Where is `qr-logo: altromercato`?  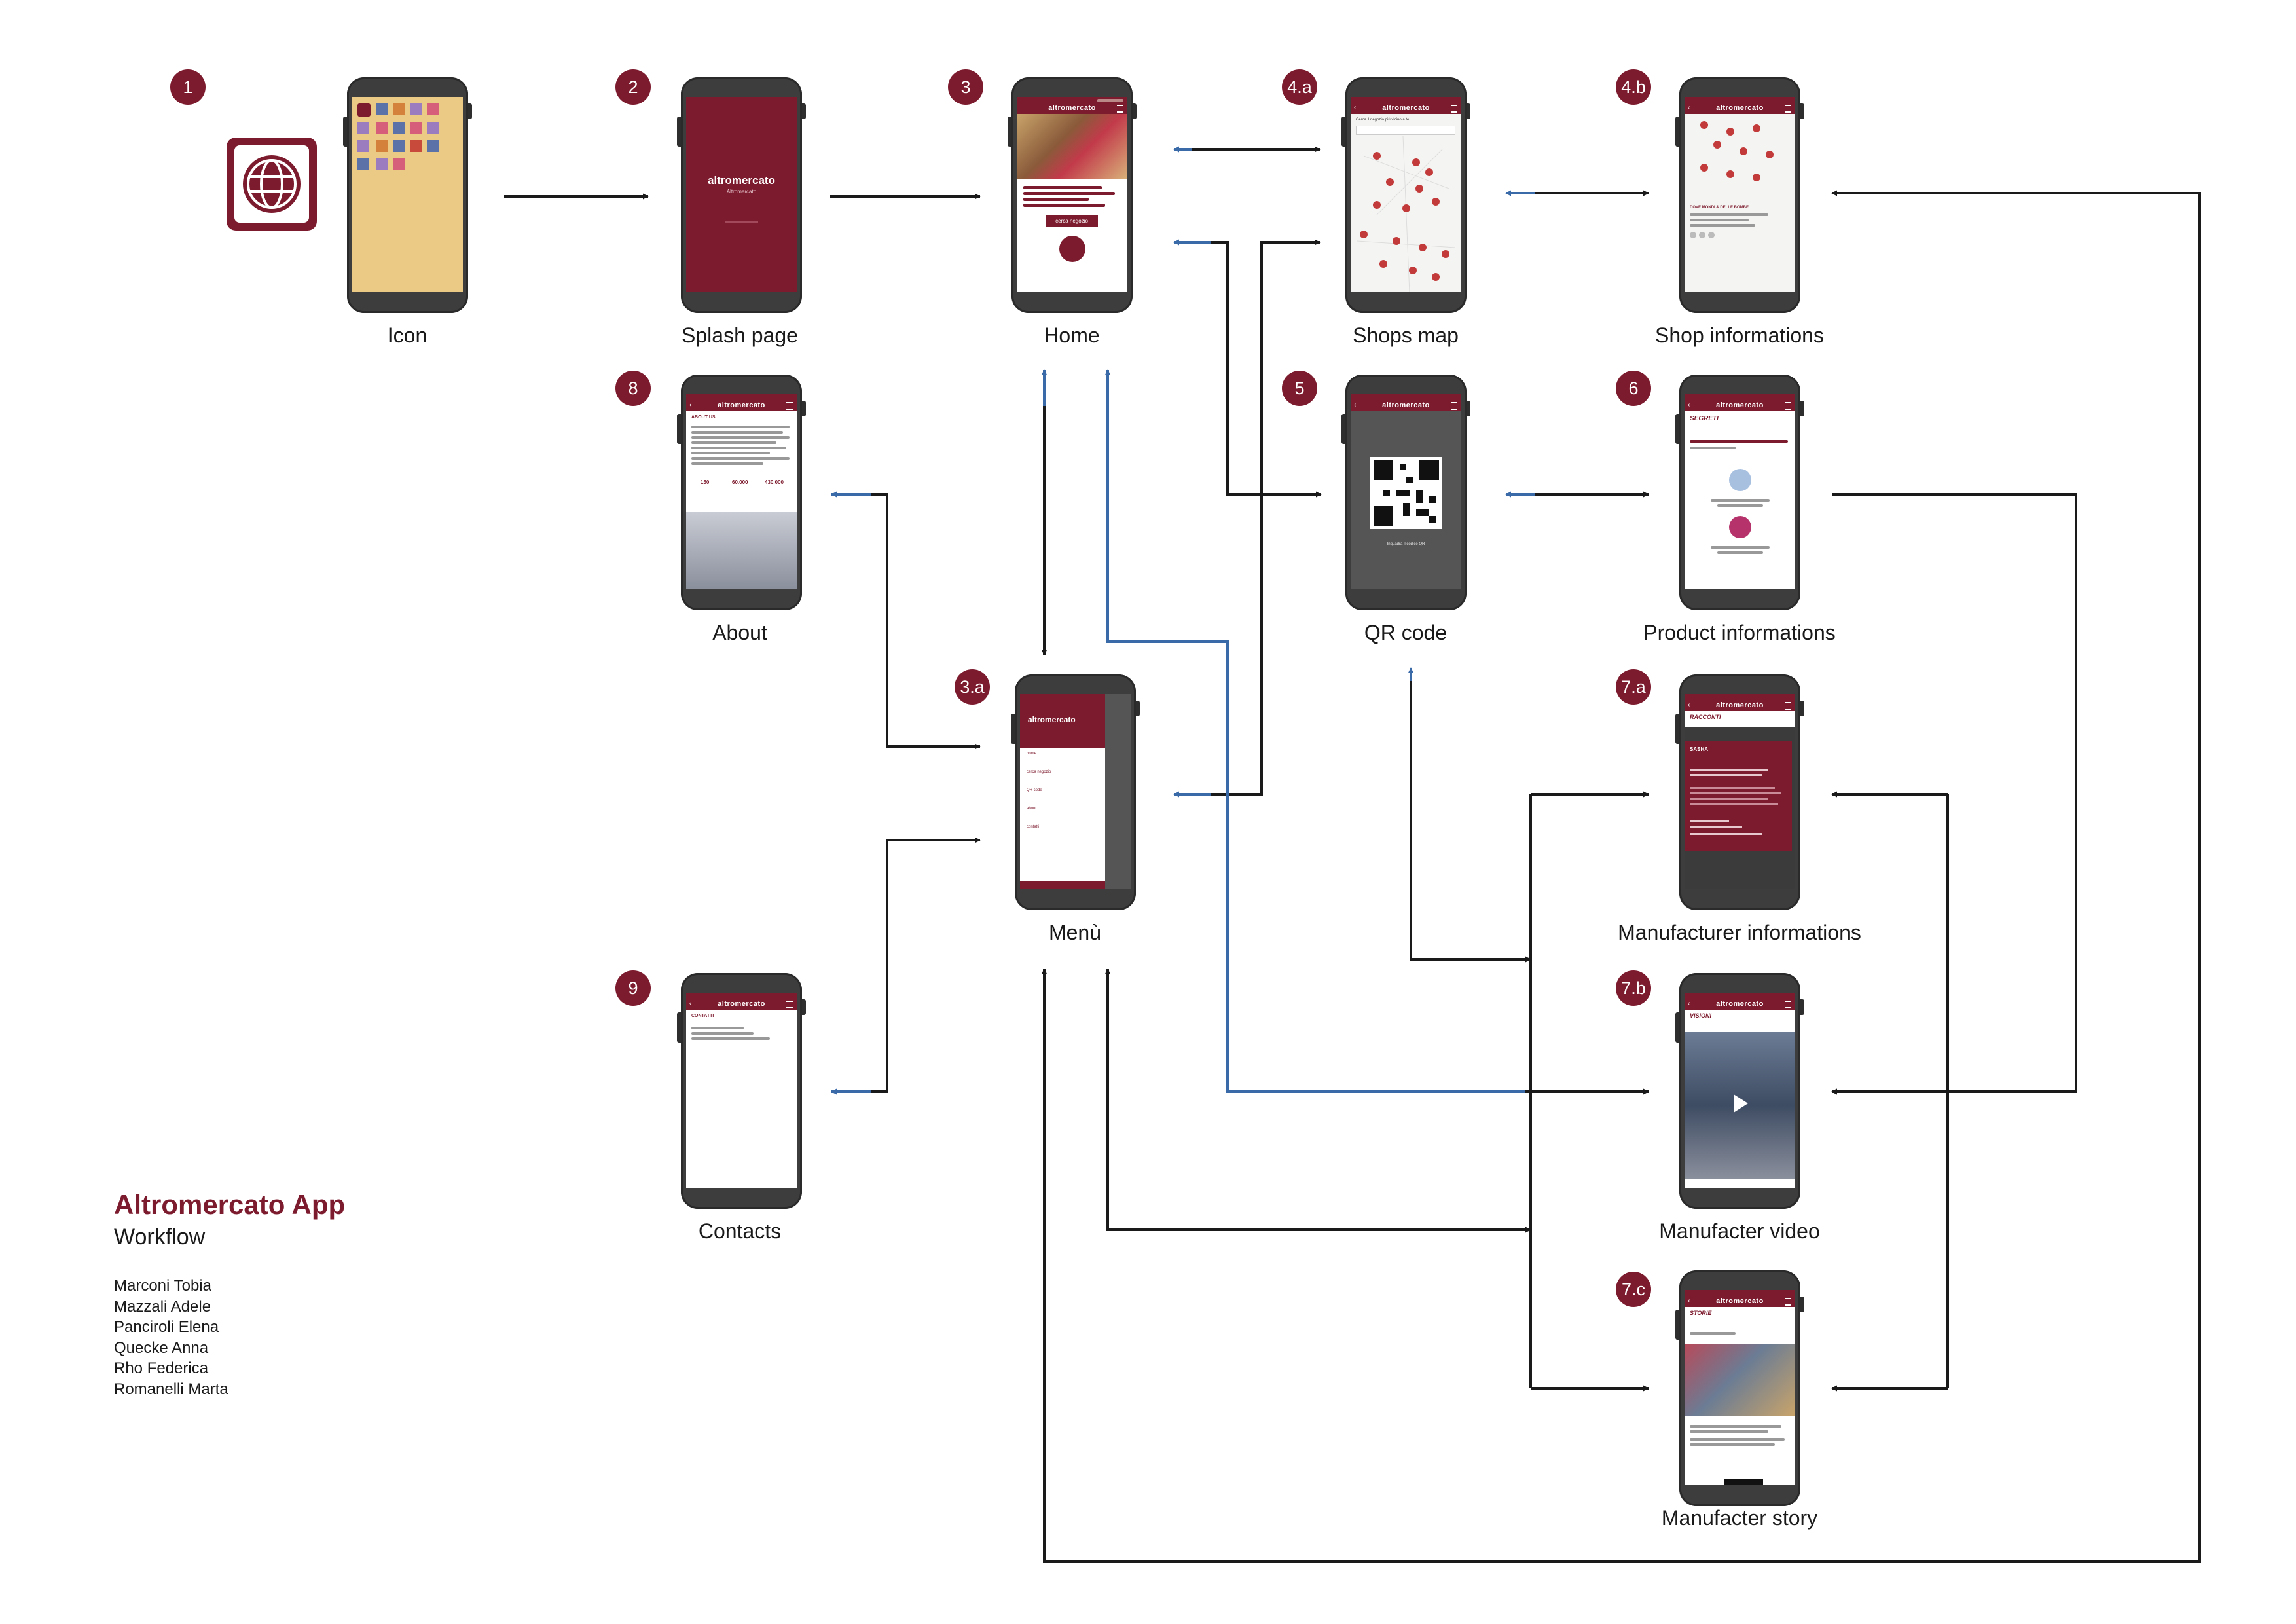
qr-logo: altromercato is located at coordinates (1406, 405).